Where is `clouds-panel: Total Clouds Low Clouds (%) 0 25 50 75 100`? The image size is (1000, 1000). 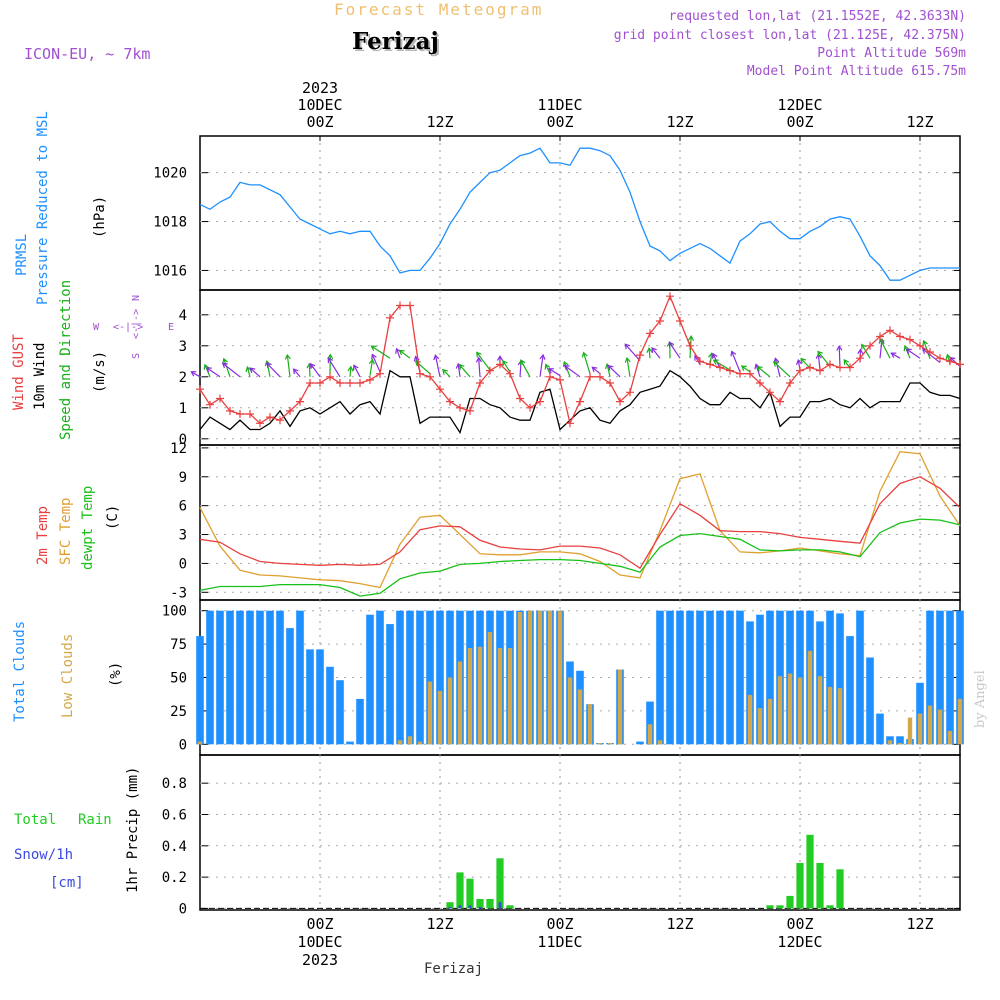
clouds-panel: Total Clouds Low Clouds (%) 0 25 50 75 100 is located at coordinates (488, 678).